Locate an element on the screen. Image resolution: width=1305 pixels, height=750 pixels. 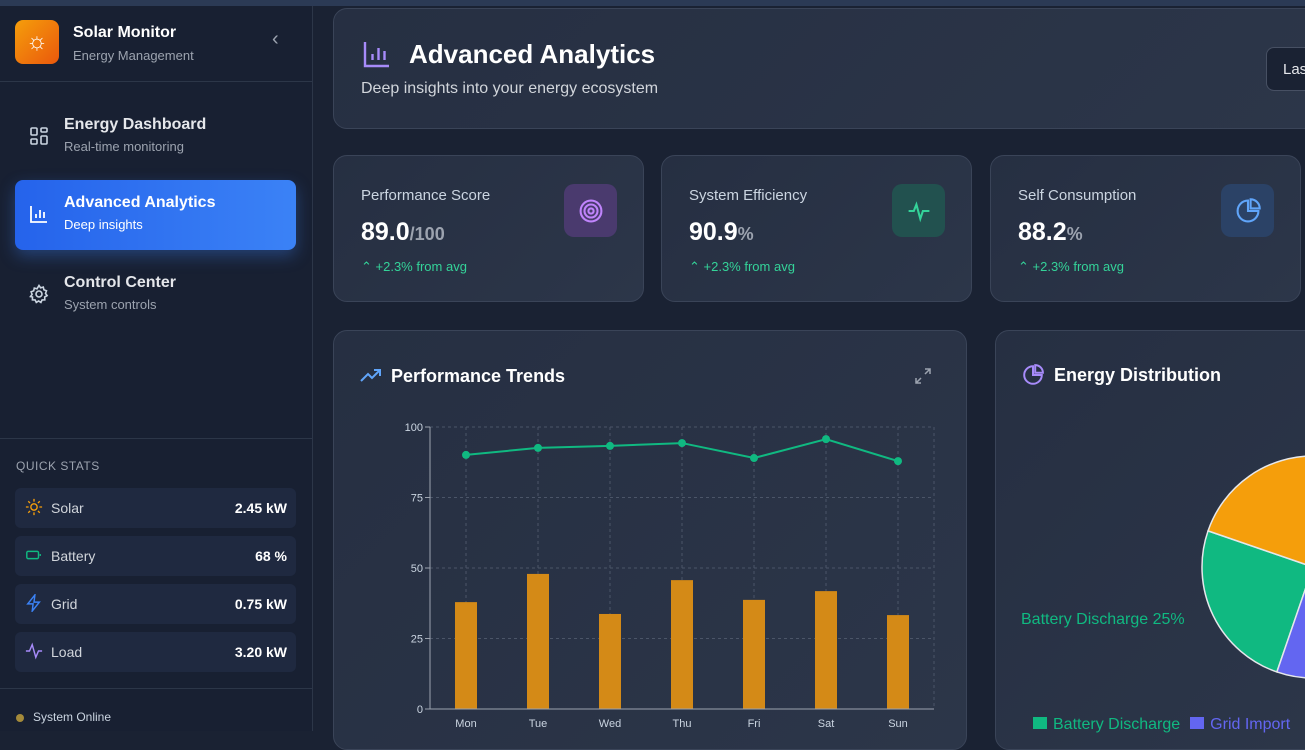
quick-stat-solar: Solar 2.45 kW is located at coordinates (155, 508).